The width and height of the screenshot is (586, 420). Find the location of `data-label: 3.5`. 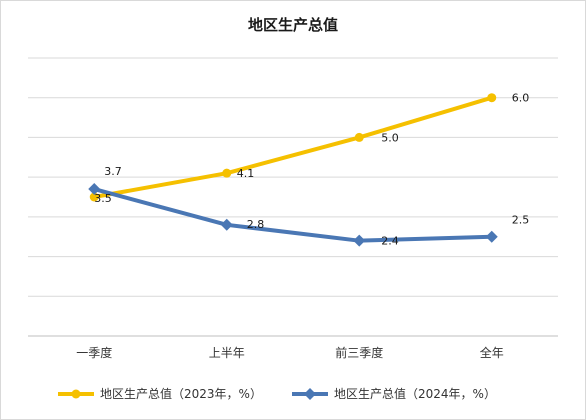

data-label: 3.5 is located at coordinates (103, 198).